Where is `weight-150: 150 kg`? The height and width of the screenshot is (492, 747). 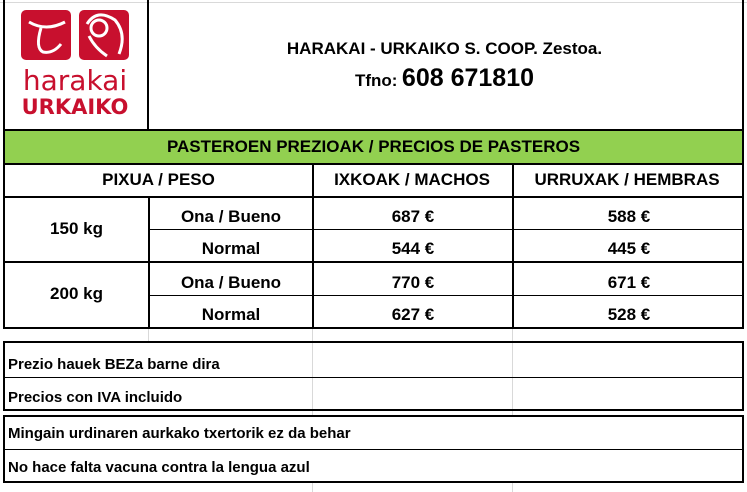
weight-150: 150 kg is located at coordinates (76, 228).